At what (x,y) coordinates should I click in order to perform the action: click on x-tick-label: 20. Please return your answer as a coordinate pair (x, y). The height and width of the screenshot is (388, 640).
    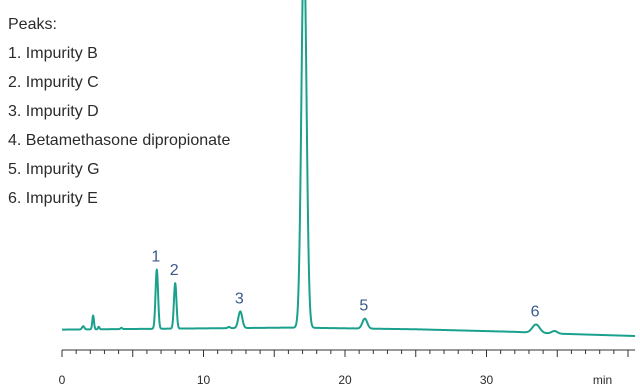
    Looking at the image, I should click on (345, 380).